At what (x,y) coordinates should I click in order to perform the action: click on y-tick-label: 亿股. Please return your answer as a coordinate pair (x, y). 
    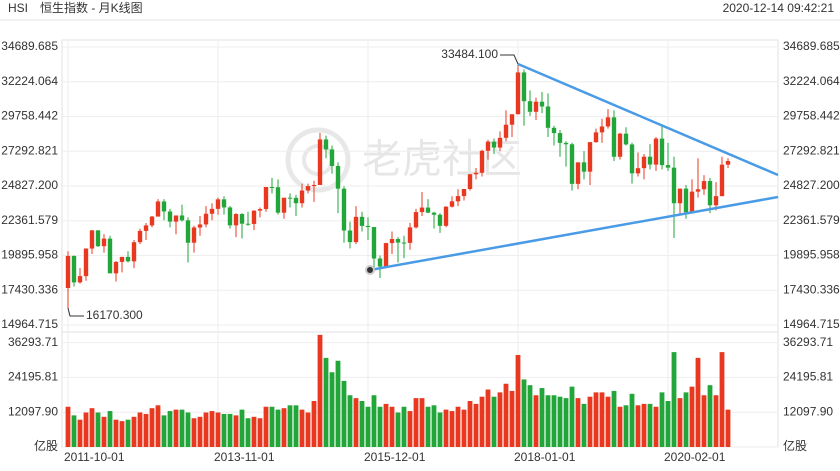
    Looking at the image, I should click on (795, 445).